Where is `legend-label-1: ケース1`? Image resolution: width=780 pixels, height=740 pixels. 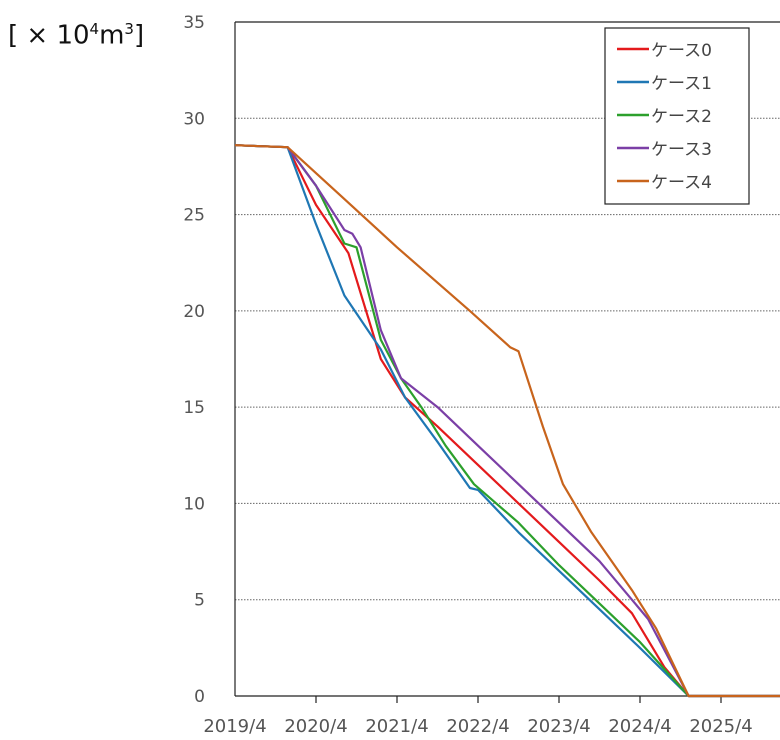
legend-label-1: ケース1 is located at coordinates (681, 84).